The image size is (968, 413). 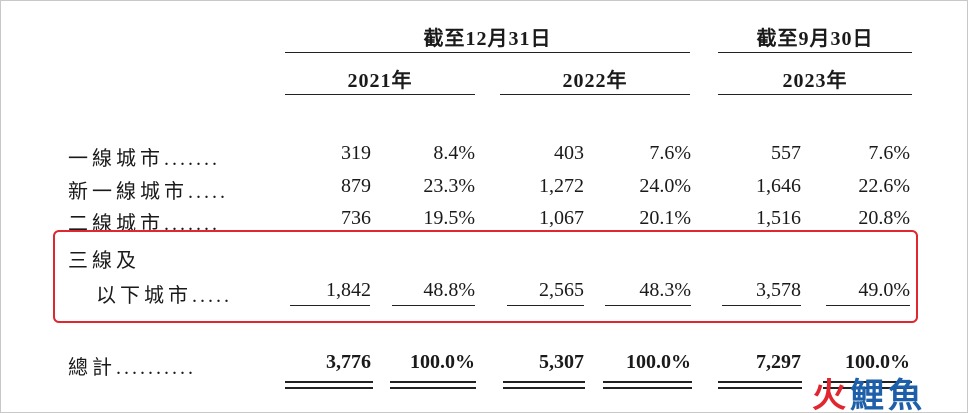 I want to click on cell-2021-value: 319, so click(x=356, y=153).